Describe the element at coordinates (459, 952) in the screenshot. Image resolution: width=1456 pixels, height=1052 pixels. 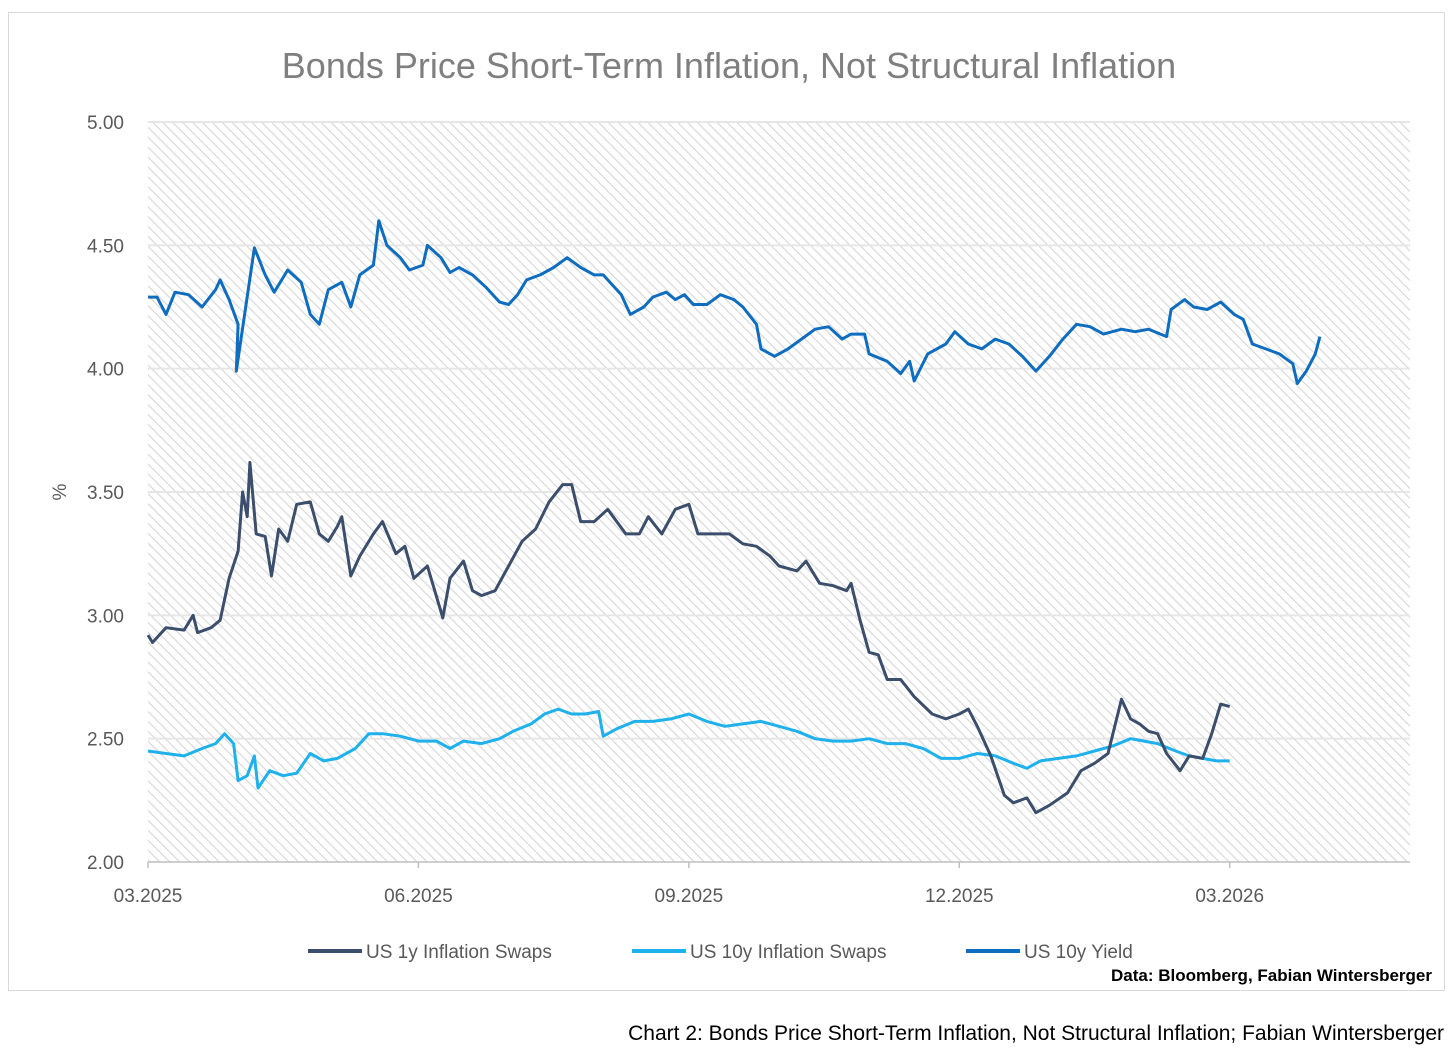
I see `legend-label: US 1y Inflation Swaps` at that location.